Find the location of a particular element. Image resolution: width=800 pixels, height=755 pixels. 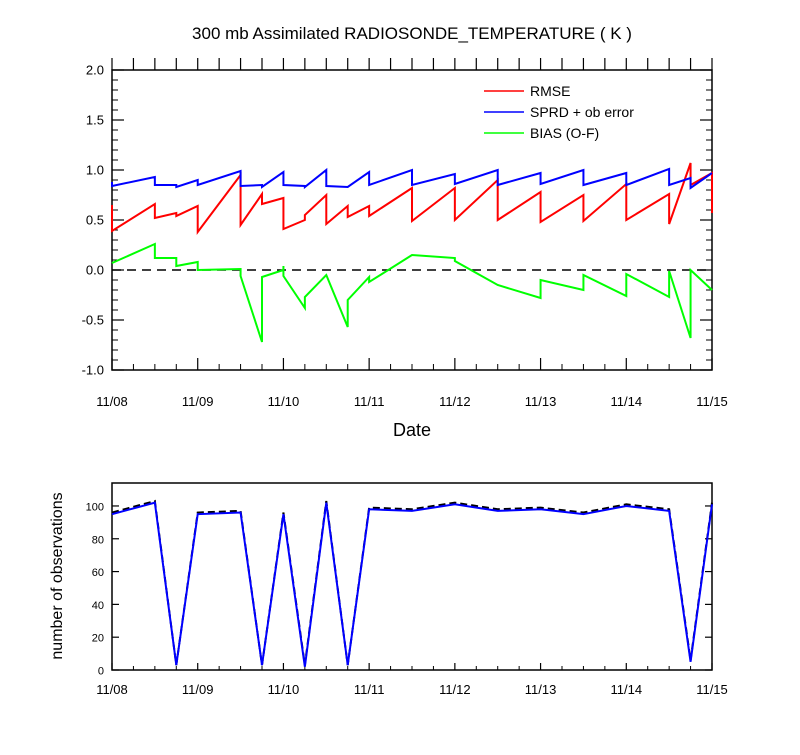

bottom-x-tick-labels: 11/08 11/09 11/10 11/11 11/12 11/13 11/14 11/15 is located at coordinates (412, 689).